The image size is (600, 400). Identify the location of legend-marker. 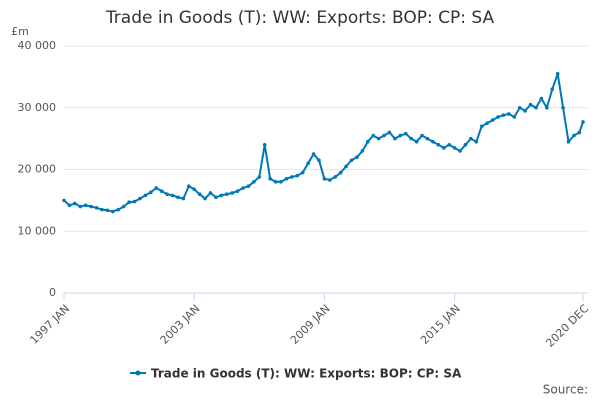
(138, 373).